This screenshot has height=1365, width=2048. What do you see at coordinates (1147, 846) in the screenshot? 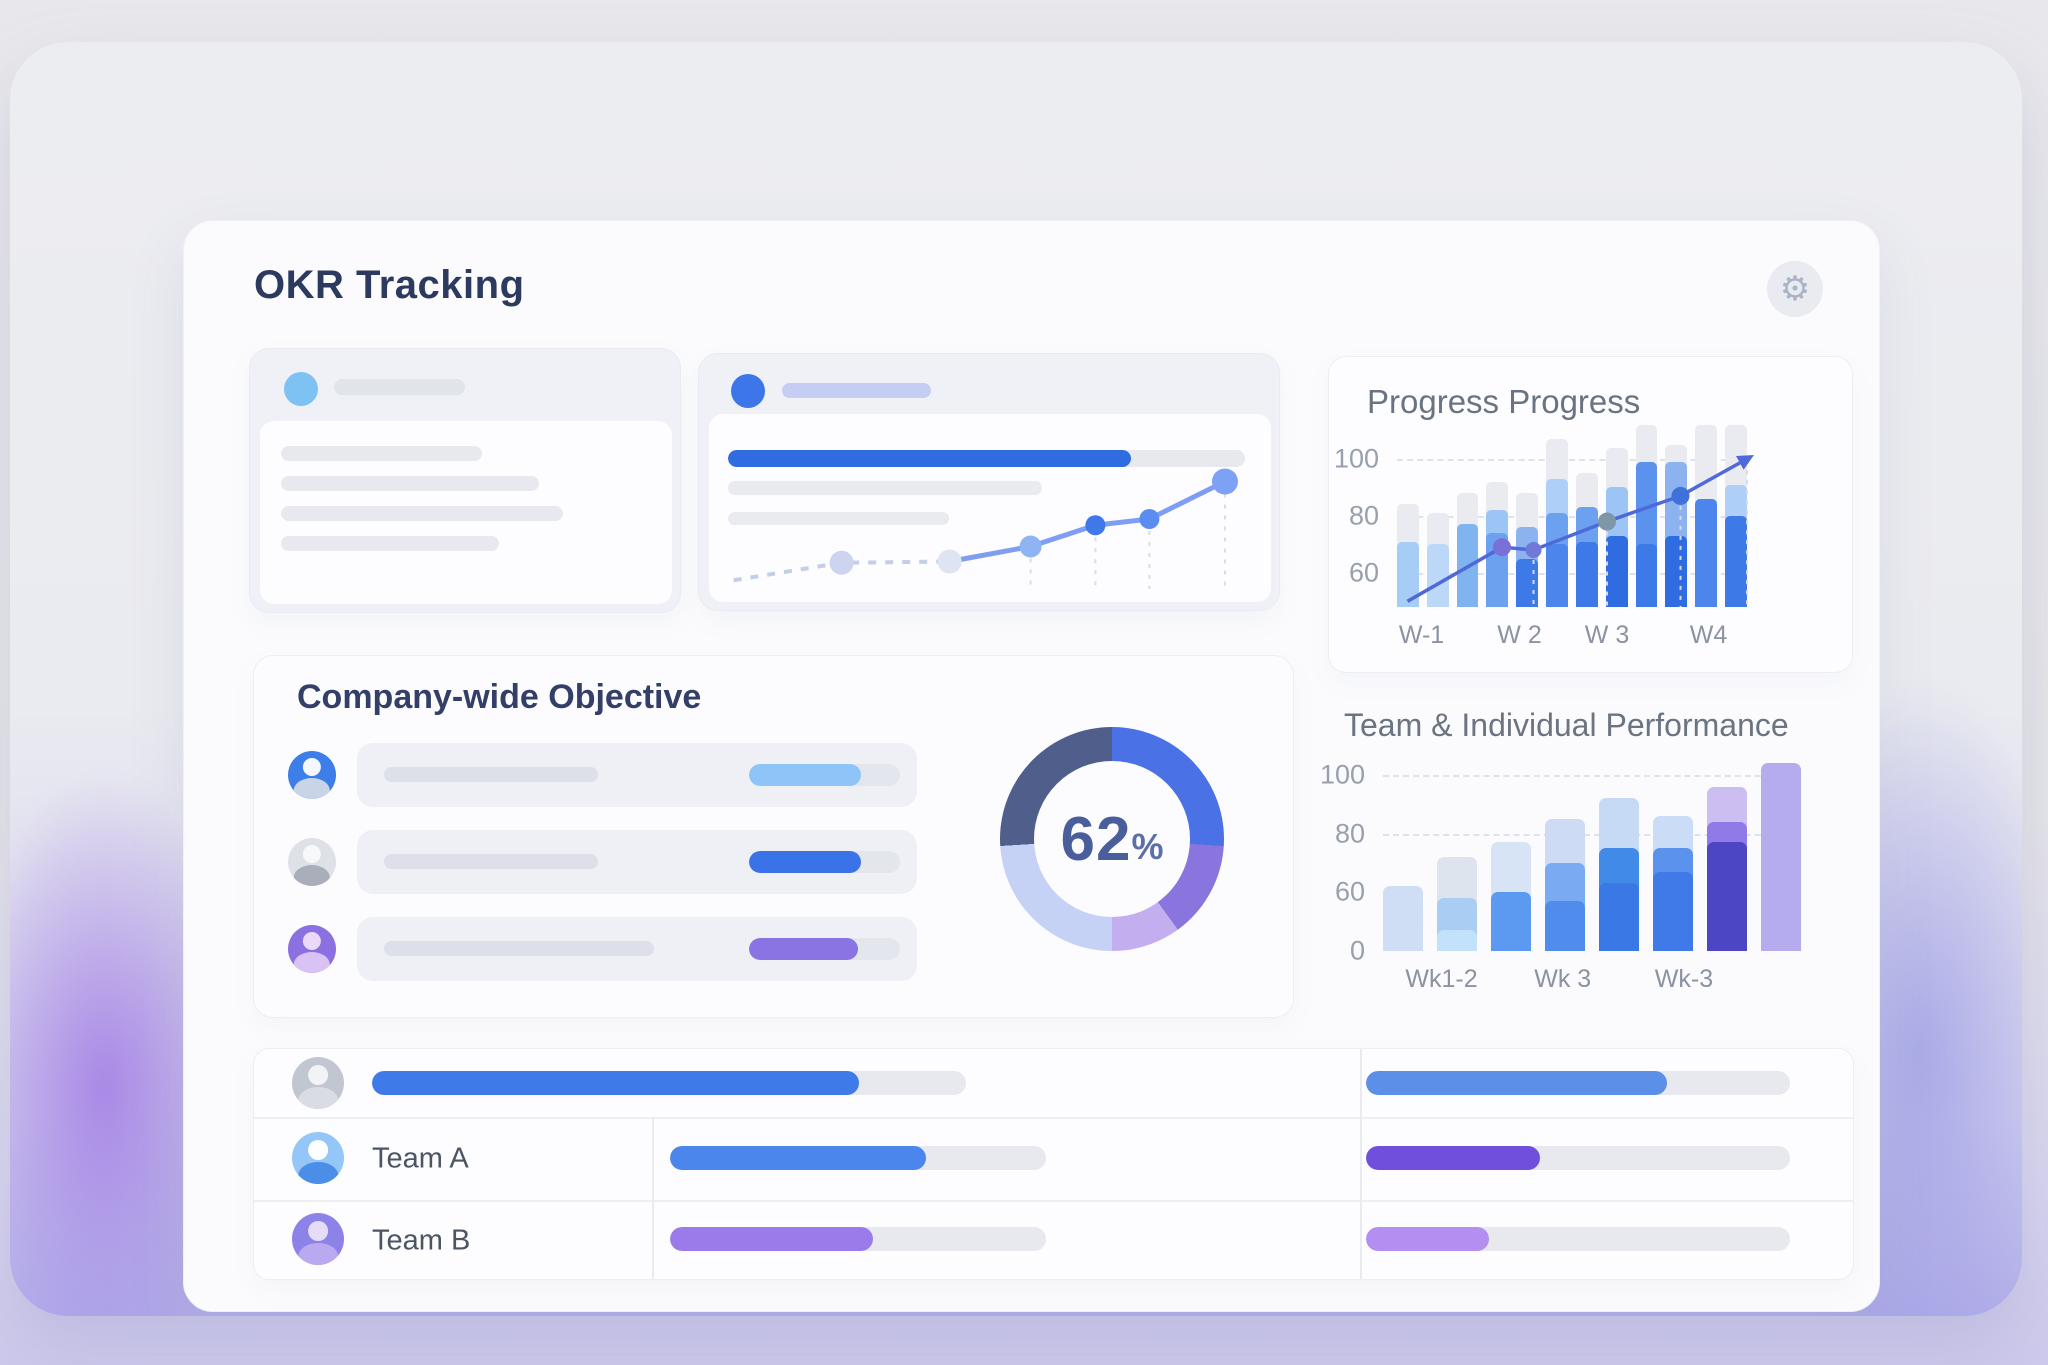
I see `percent-sign: %` at bounding box center [1147, 846].